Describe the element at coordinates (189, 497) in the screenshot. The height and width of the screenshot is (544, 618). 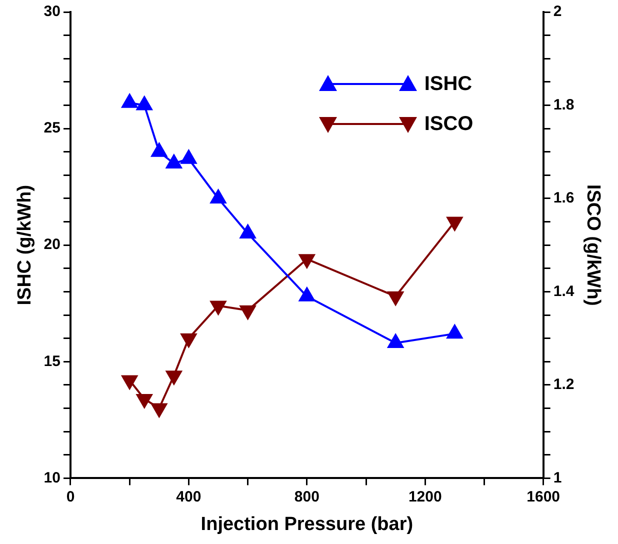
I see `x-tick-label: 400` at that location.